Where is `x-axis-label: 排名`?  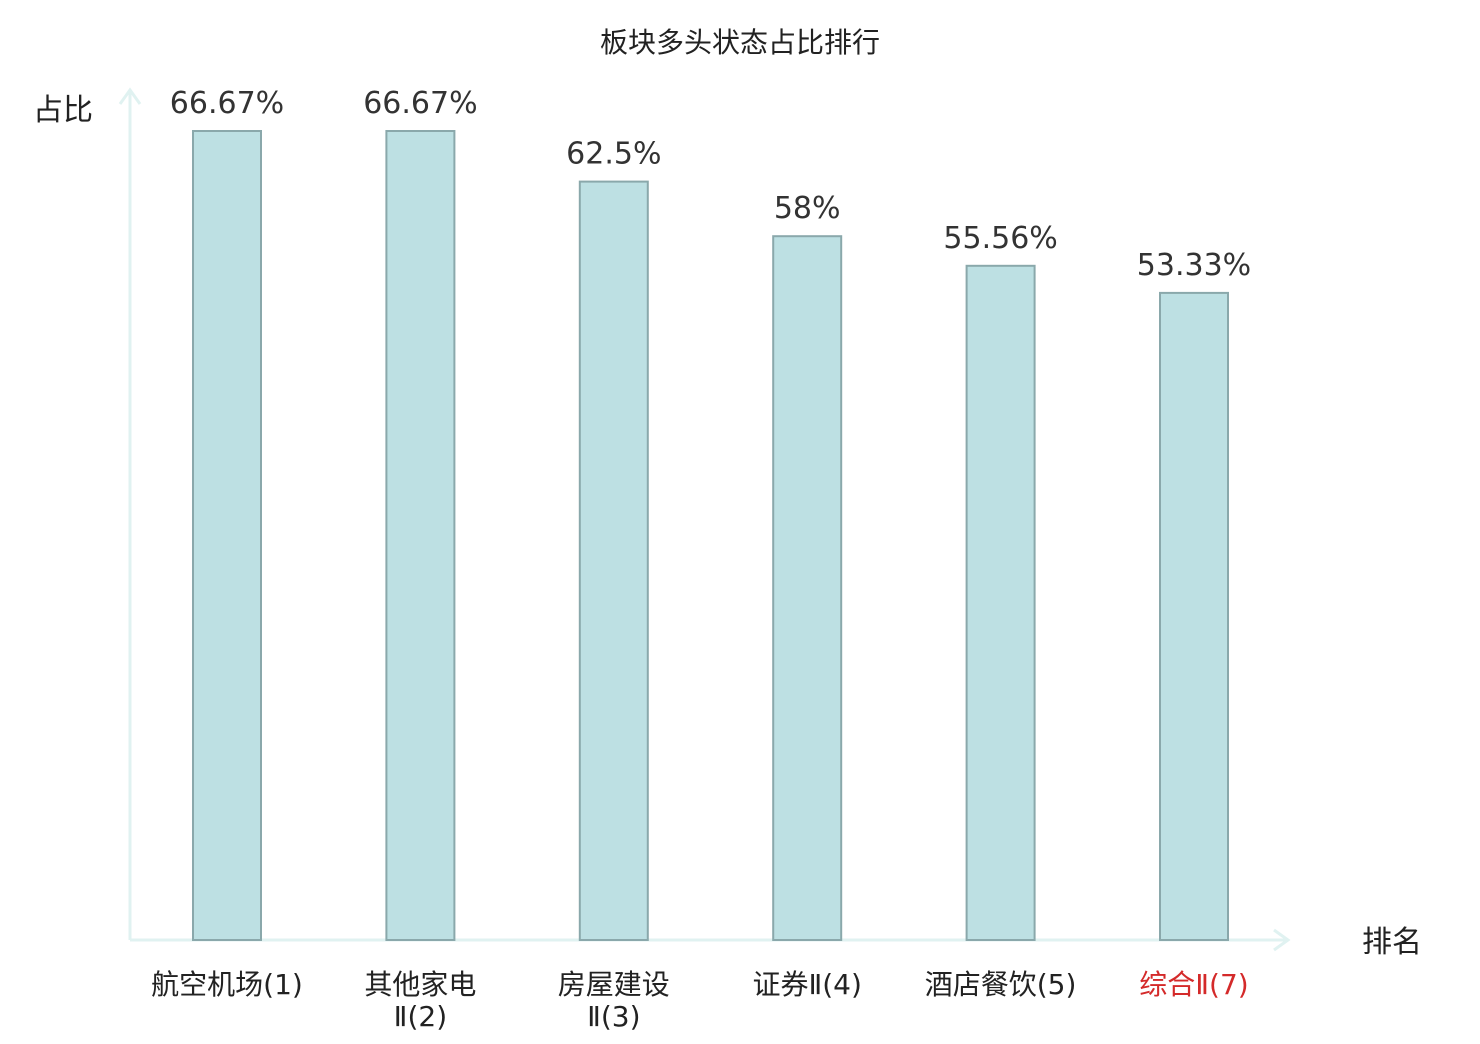
x-axis-label: 排名 is located at coordinates (1392, 942).